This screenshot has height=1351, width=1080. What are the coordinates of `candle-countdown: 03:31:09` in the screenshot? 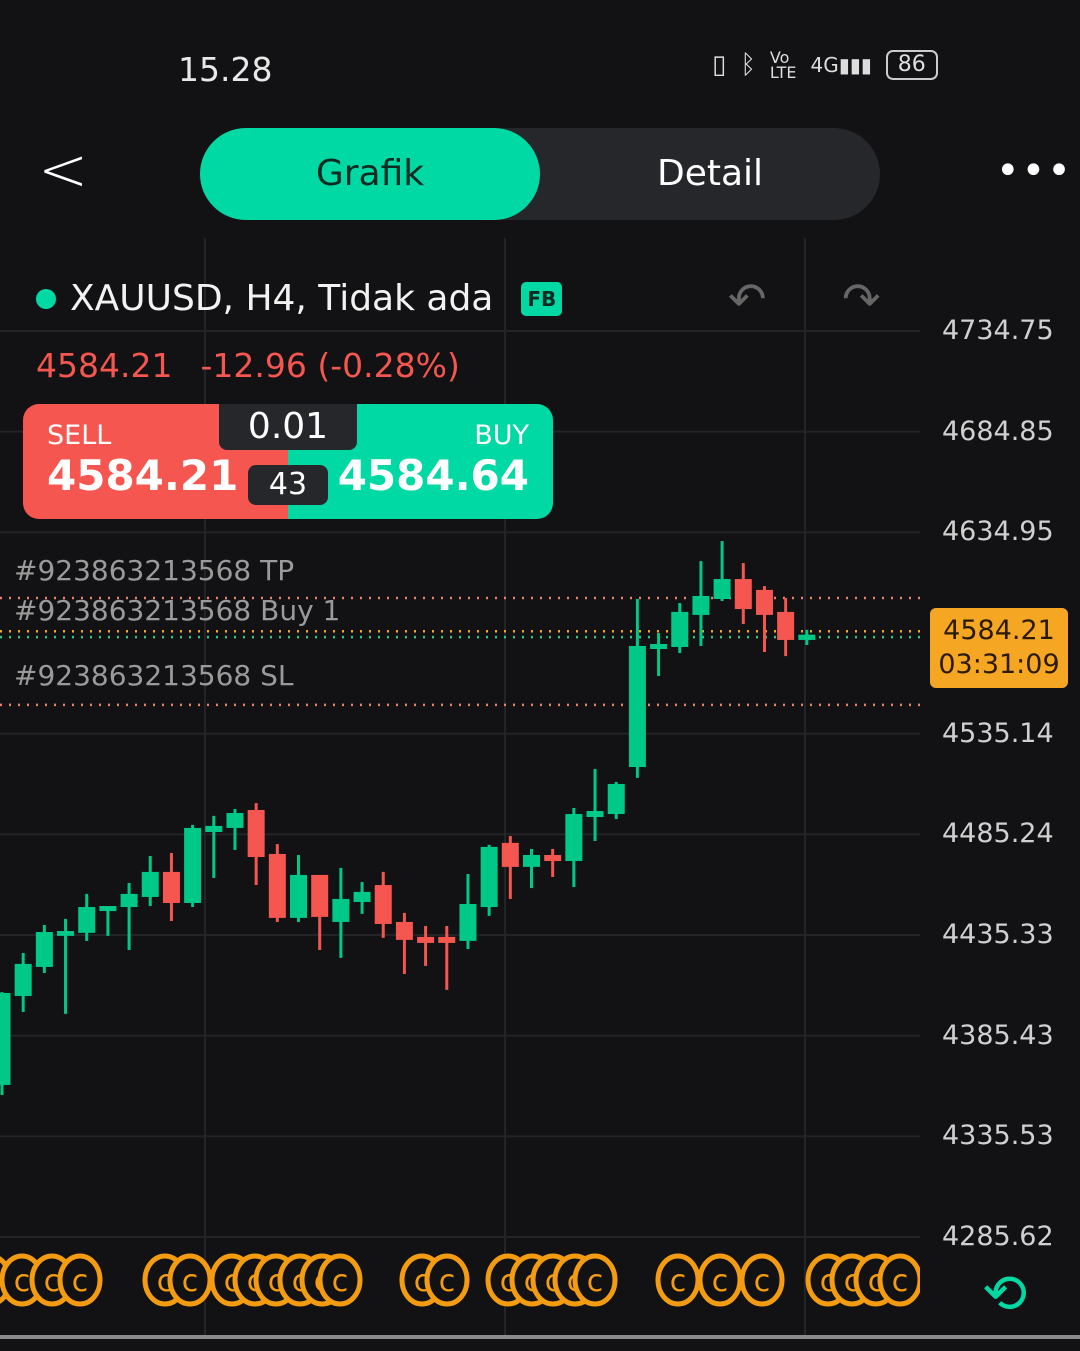 It's located at (999, 664).